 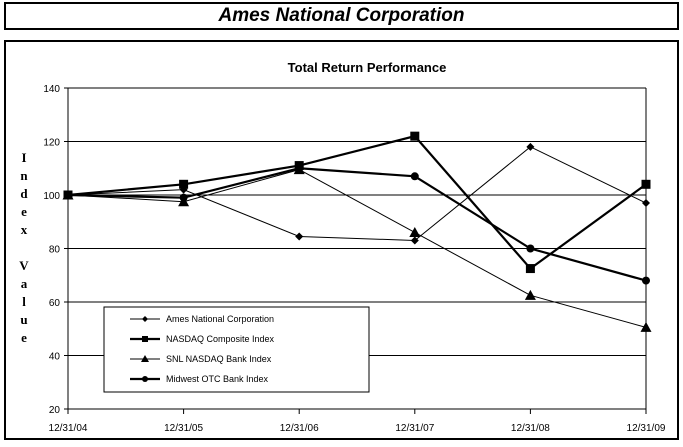 What do you see at coordinates (51, 196) in the screenshot?
I see `y-tick-label-100: 100` at bounding box center [51, 196].